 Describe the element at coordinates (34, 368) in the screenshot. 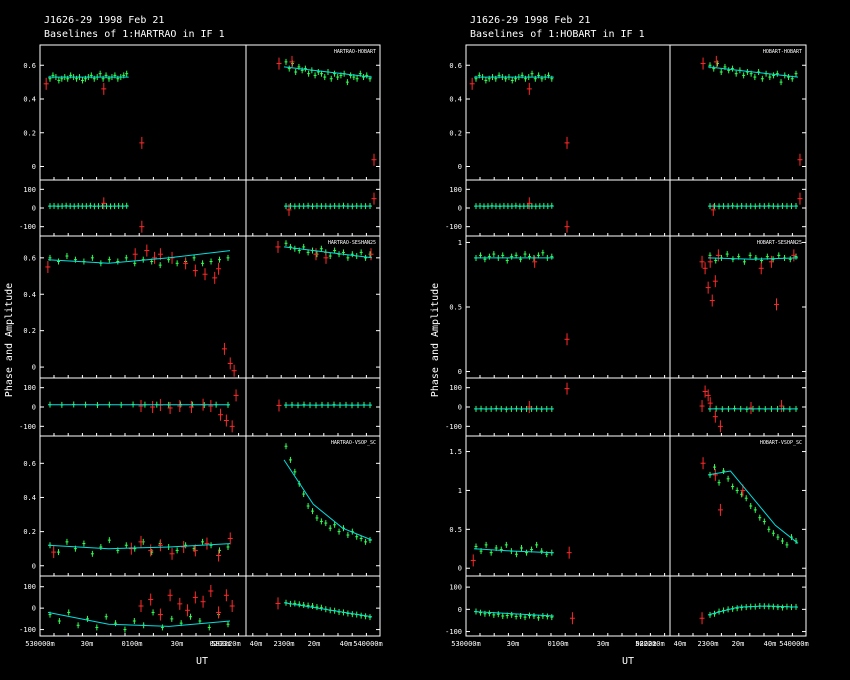

I see `baseline-hartrao-seshan25-amplitude-ytick-label: 0` at that location.